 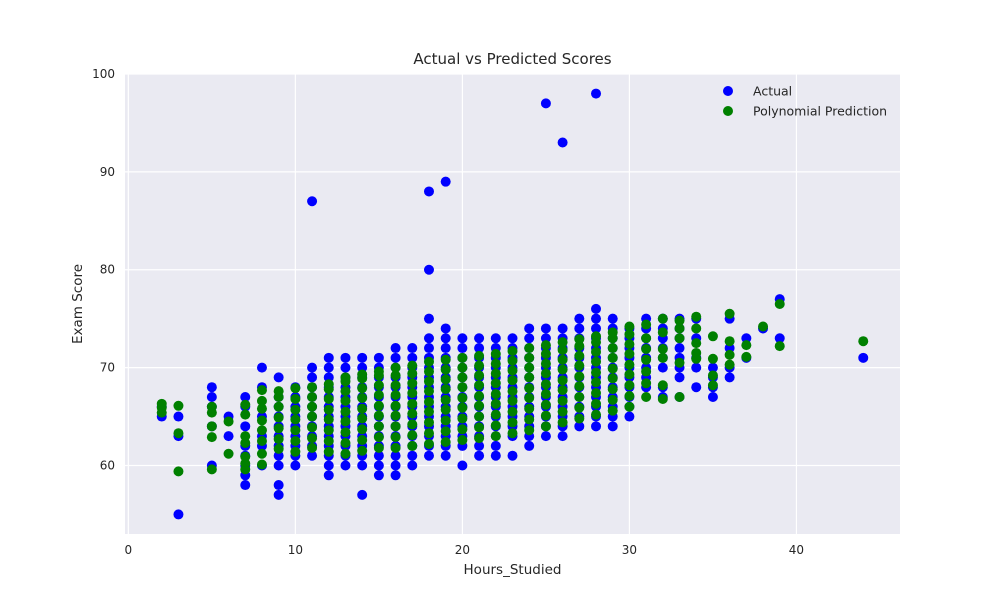 What do you see at coordinates (129, 550) in the screenshot?
I see `x-tick-label: 0` at bounding box center [129, 550].